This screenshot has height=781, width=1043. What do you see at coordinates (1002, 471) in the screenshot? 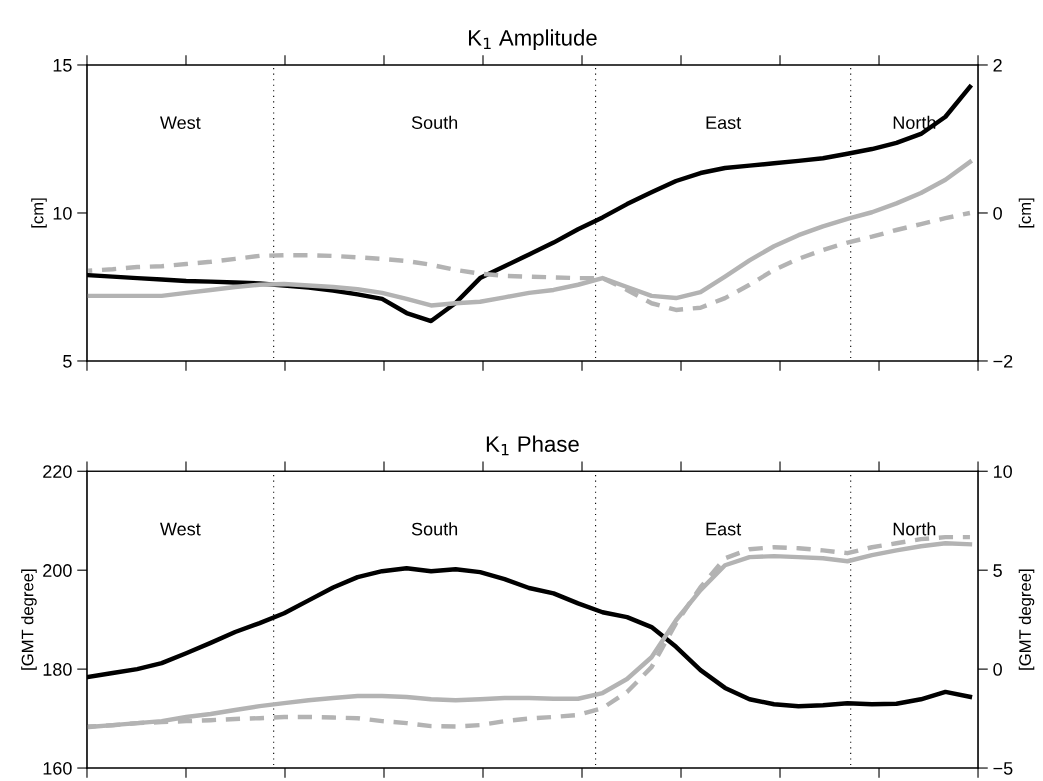
I see `y2-tick-label: 10` at bounding box center [1002, 471].